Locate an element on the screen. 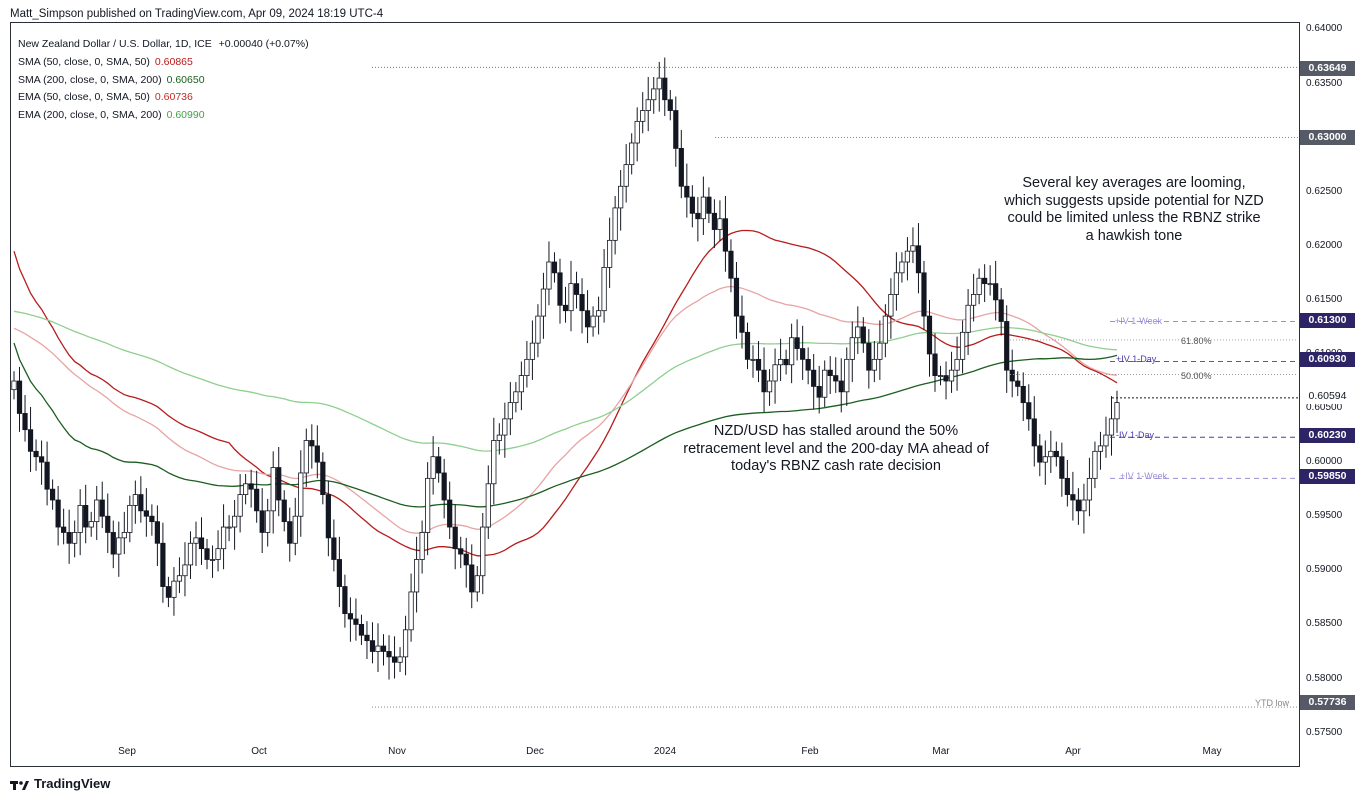 This screenshot has width=1365, height=802. ema-200-line is located at coordinates (565, 381).